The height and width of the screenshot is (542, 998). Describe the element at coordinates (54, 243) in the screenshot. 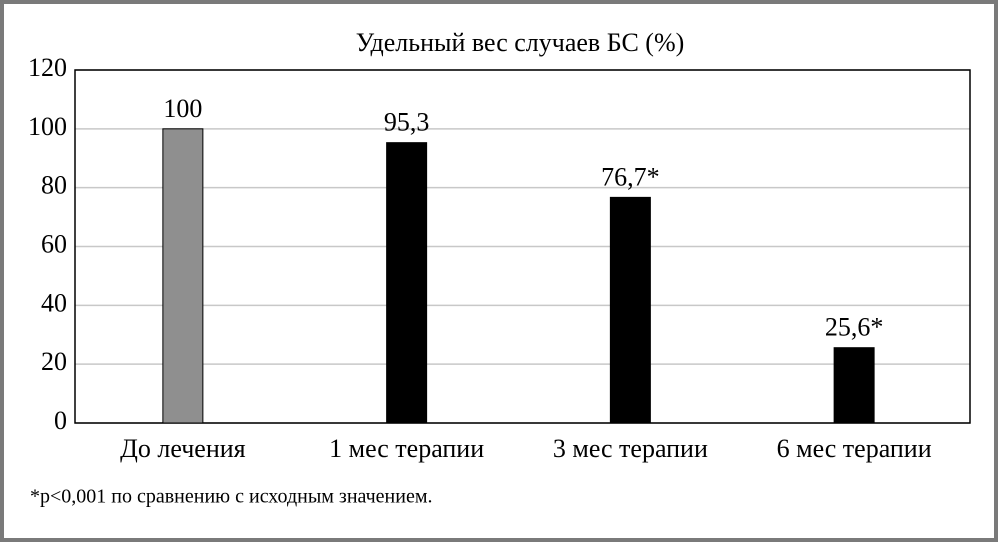

I see `y-tick-label: 60` at that location.